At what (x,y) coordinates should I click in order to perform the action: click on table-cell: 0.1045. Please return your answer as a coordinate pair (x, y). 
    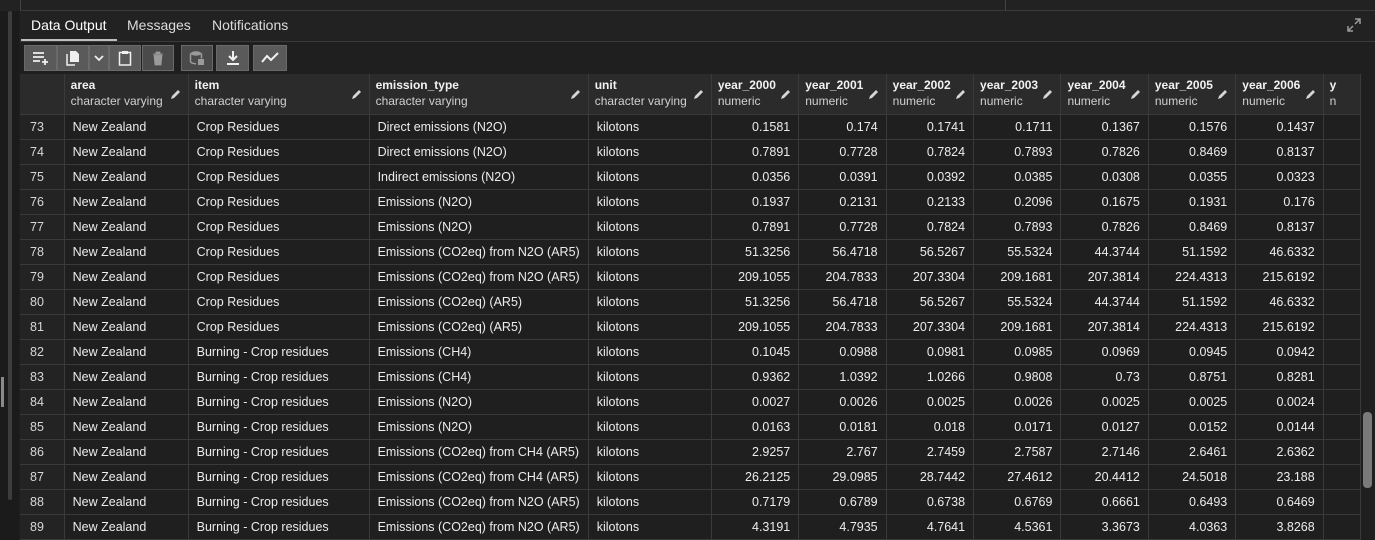
    Looking at the image, I should click on (755, 352).